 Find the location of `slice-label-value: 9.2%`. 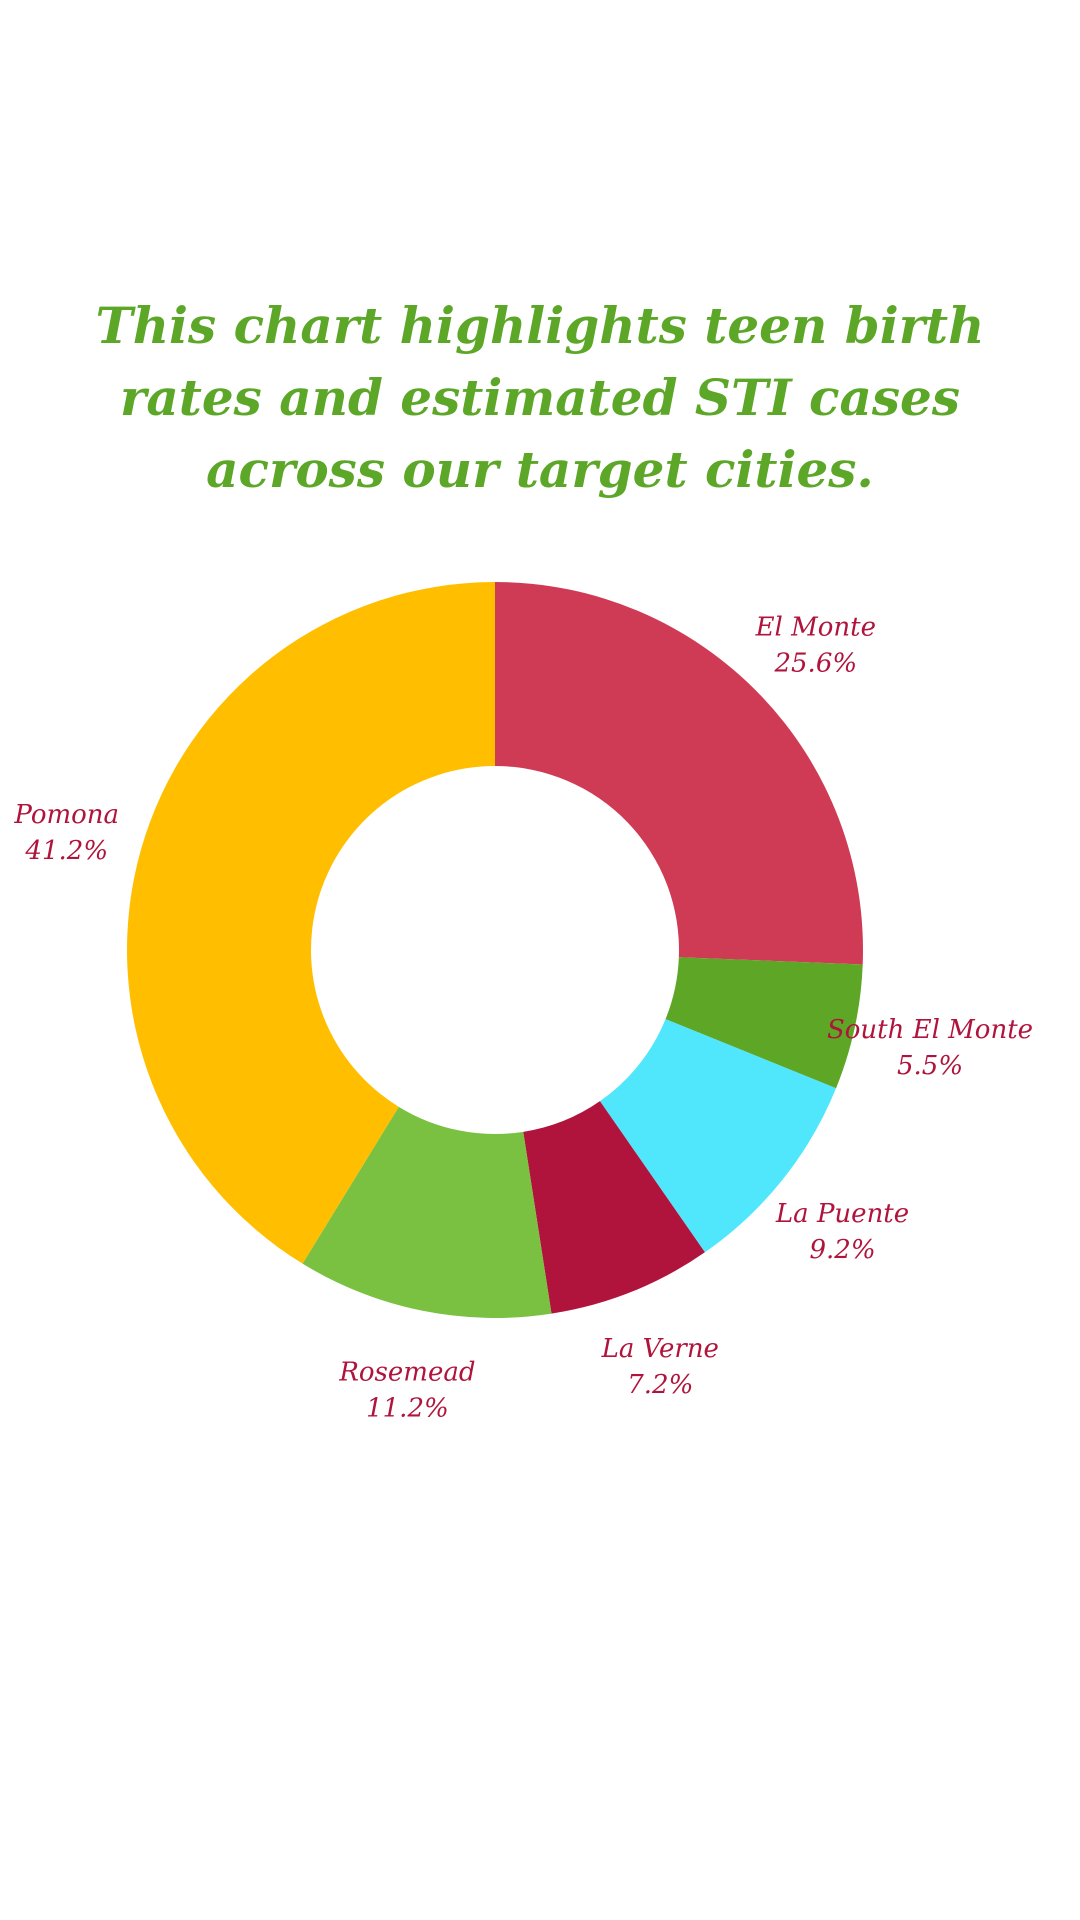

slice-label-value: 9.2% is located at coordinates (843, 1250).